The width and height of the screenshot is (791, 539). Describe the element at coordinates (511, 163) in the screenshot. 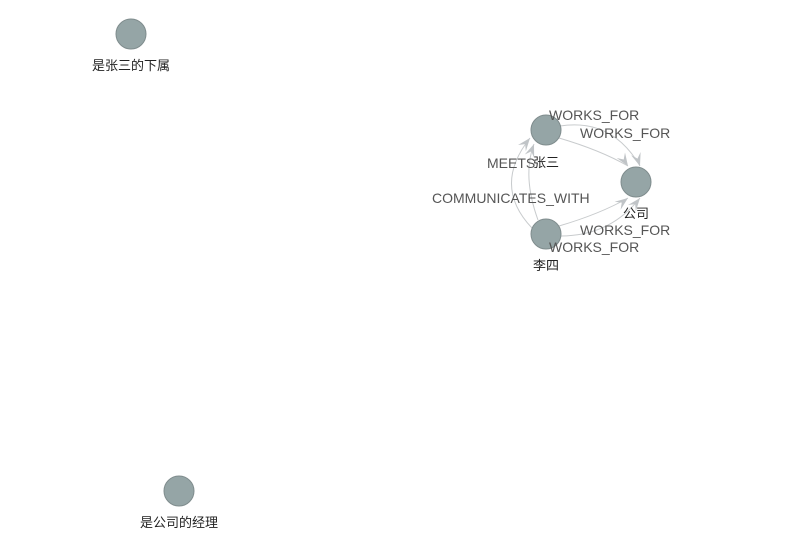

I see `edge-label: MEETS` at that location.